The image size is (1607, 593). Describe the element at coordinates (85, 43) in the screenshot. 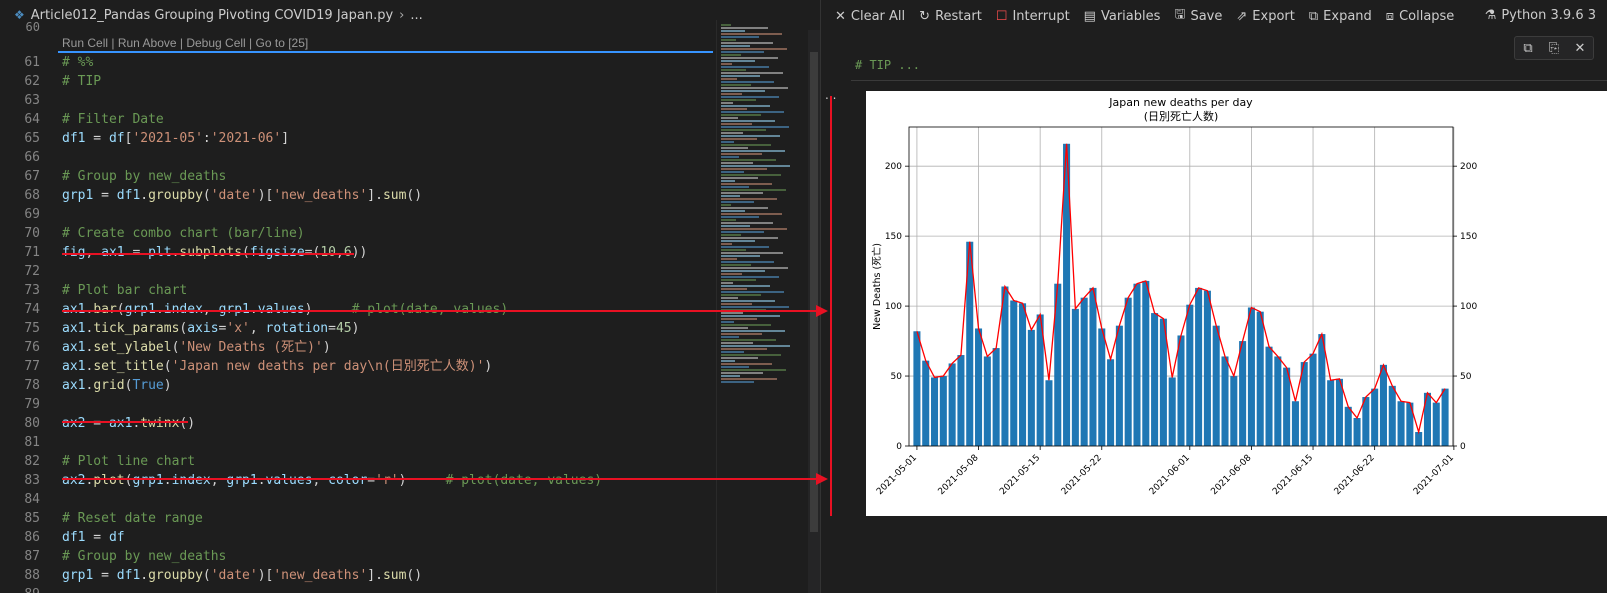

I see `run-cell-link: Run Cell` at that location.